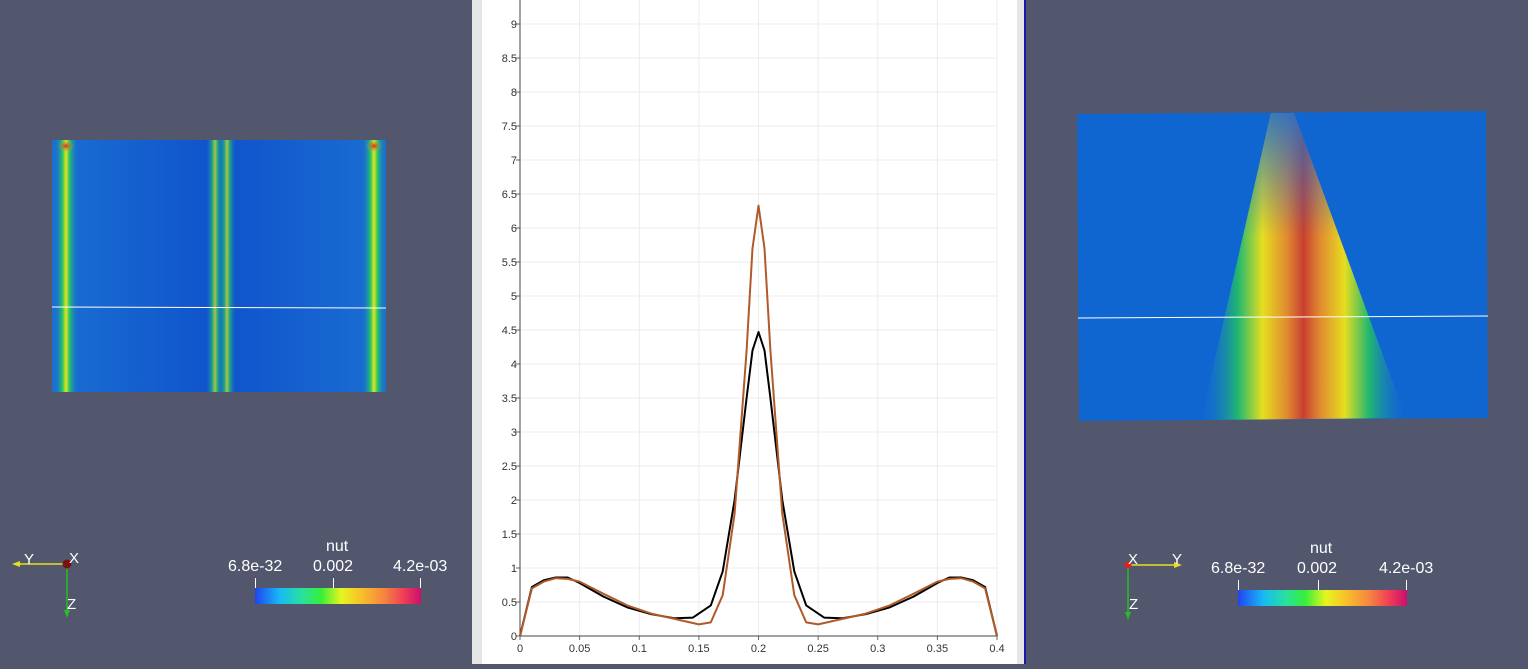 The height and width of the screenshot is (669, 1528). What do you see at coordinates (1322, 598) in the screenshot?
I see `right-scalebar-gradient` at bounding box center [1322, 598].